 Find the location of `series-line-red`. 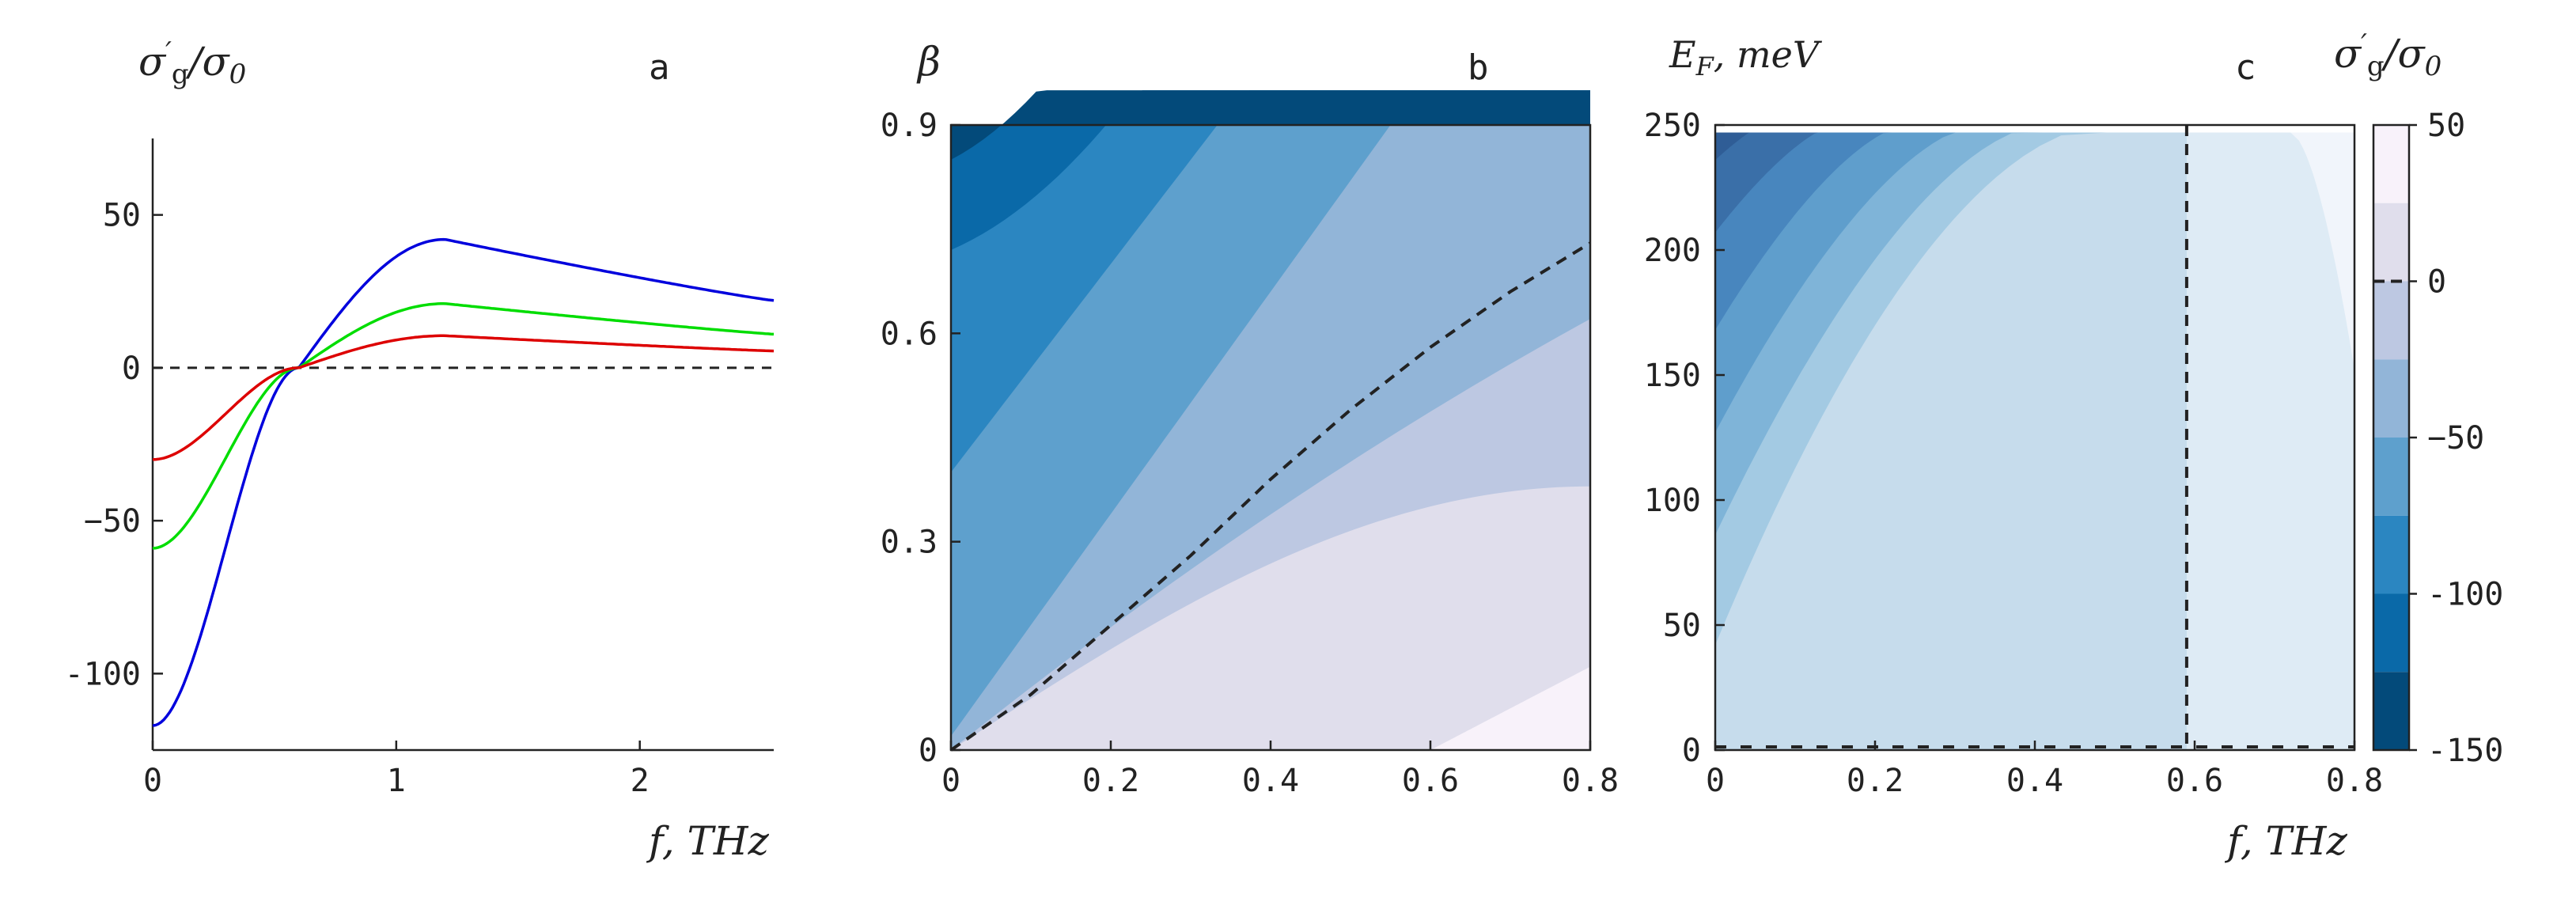

series-line-red is located at coordinates (463, 397).